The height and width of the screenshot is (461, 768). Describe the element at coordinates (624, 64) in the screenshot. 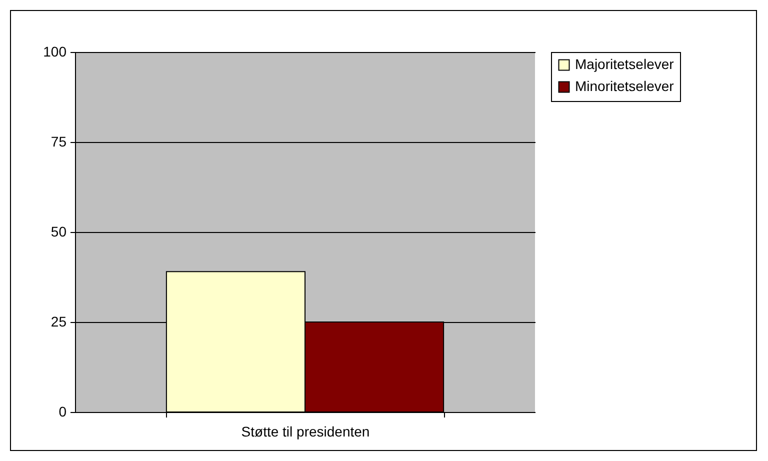

I see `legend-label: Majoritetselever` at that location.